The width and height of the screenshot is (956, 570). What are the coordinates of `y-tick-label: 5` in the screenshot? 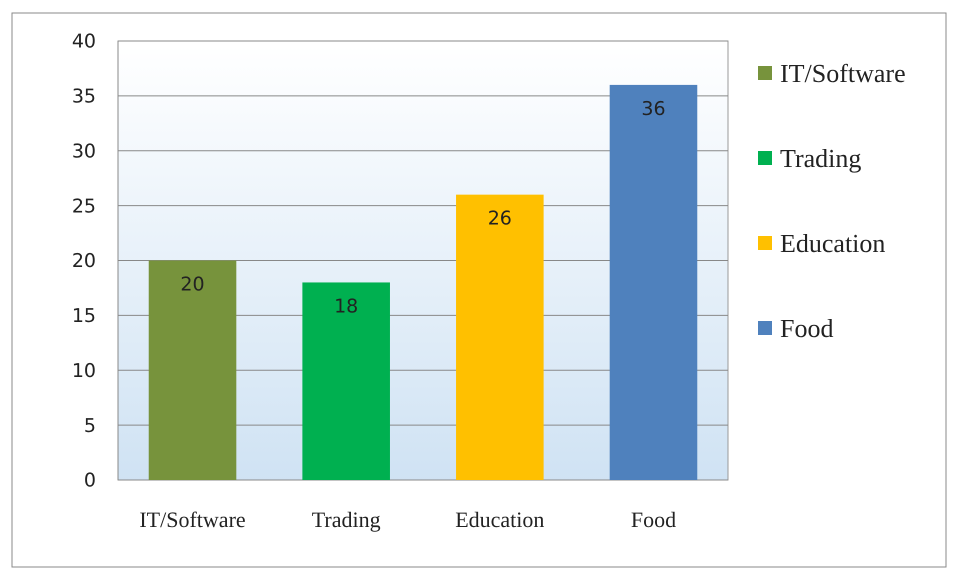 It's located at (90, 425).